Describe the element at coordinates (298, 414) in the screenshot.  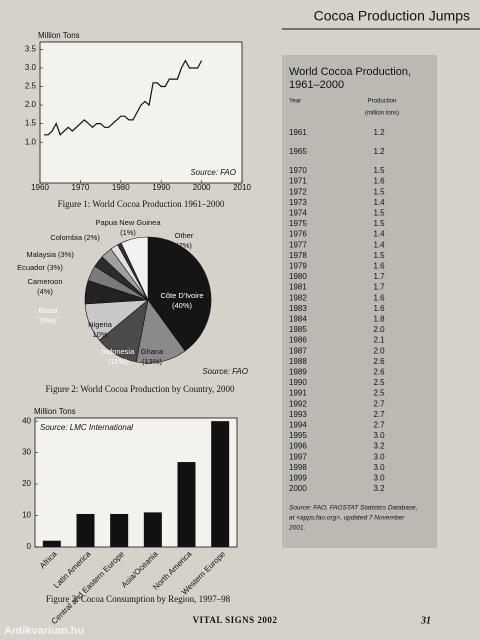
I see `table-year: 1993` at that location.